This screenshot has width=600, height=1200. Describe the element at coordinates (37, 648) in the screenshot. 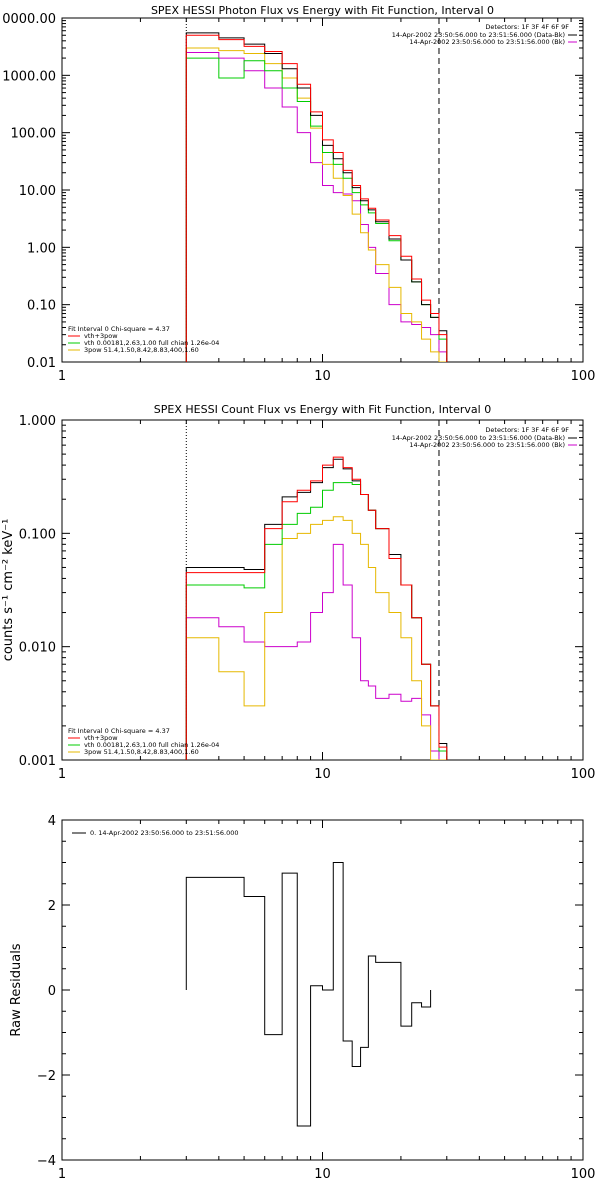

I see `y-tick-label: 0.010` at that location.